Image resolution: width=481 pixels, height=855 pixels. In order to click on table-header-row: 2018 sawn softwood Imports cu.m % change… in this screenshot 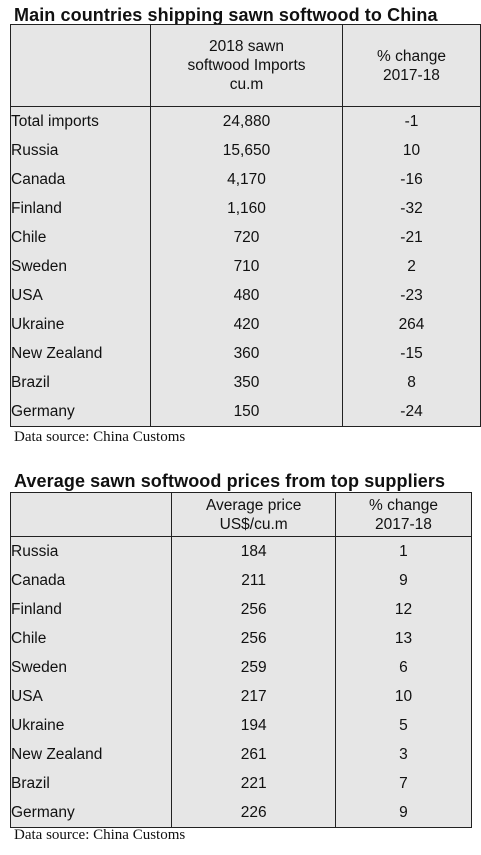, I will do `click(245, 65)`.